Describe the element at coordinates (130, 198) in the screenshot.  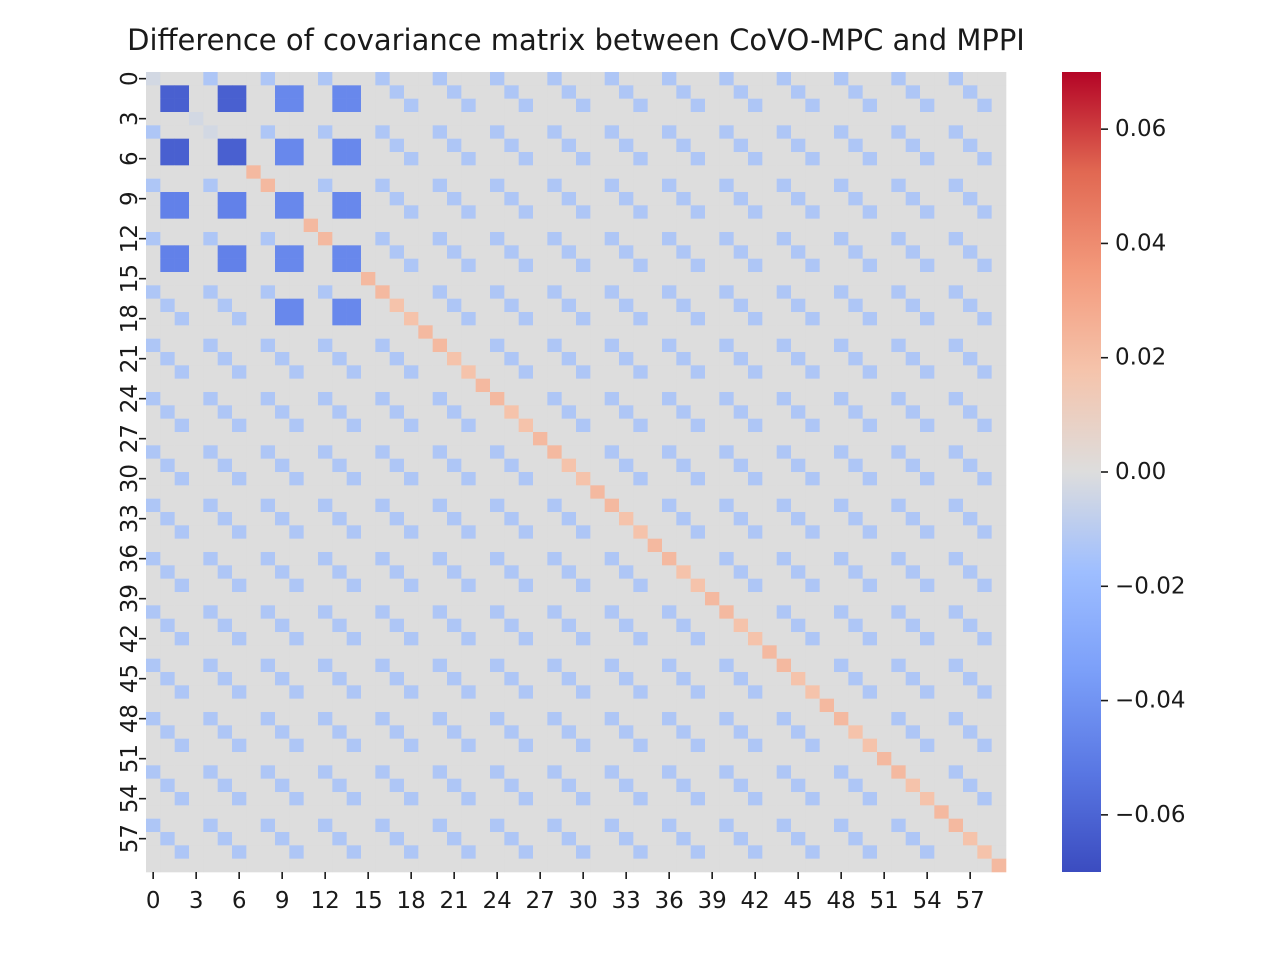
I see `y-tick-label: 9` at that location.